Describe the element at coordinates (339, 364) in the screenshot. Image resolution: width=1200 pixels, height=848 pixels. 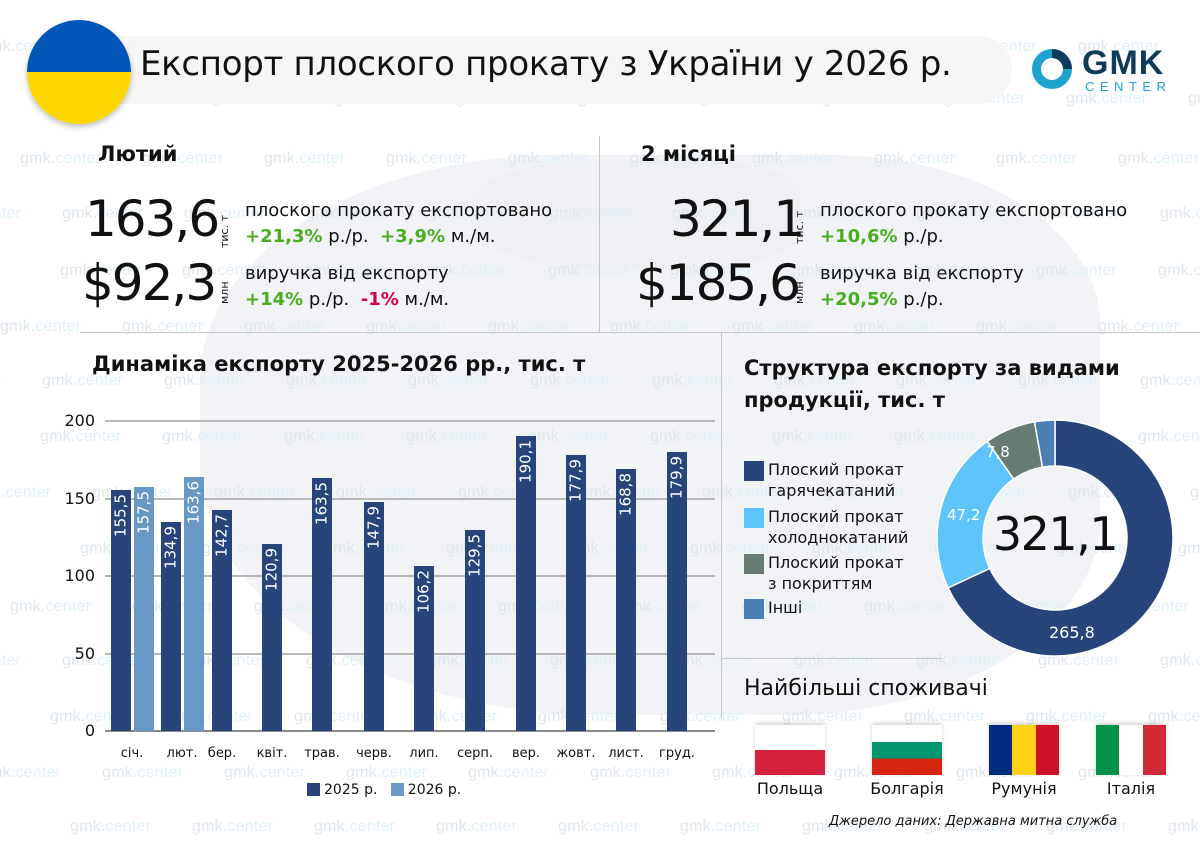
I see `bar-chart-title: Динаміка експорту 2025-2026 рр., тис. т` at that location.